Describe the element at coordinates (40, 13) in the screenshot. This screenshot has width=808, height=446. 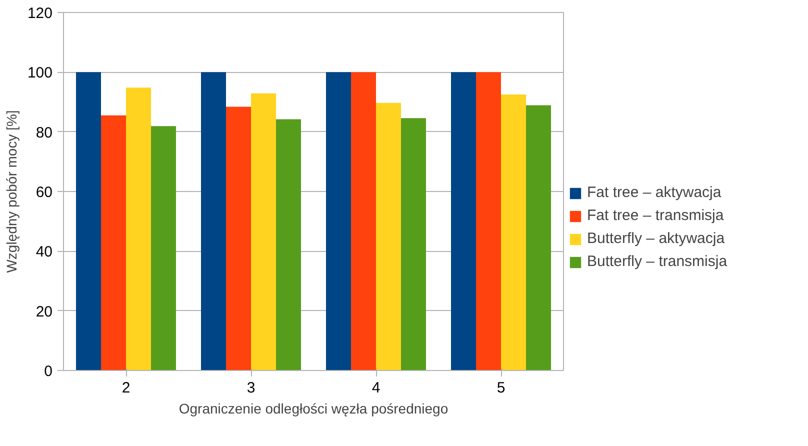
I see `y-tick-label: 120` at that location.